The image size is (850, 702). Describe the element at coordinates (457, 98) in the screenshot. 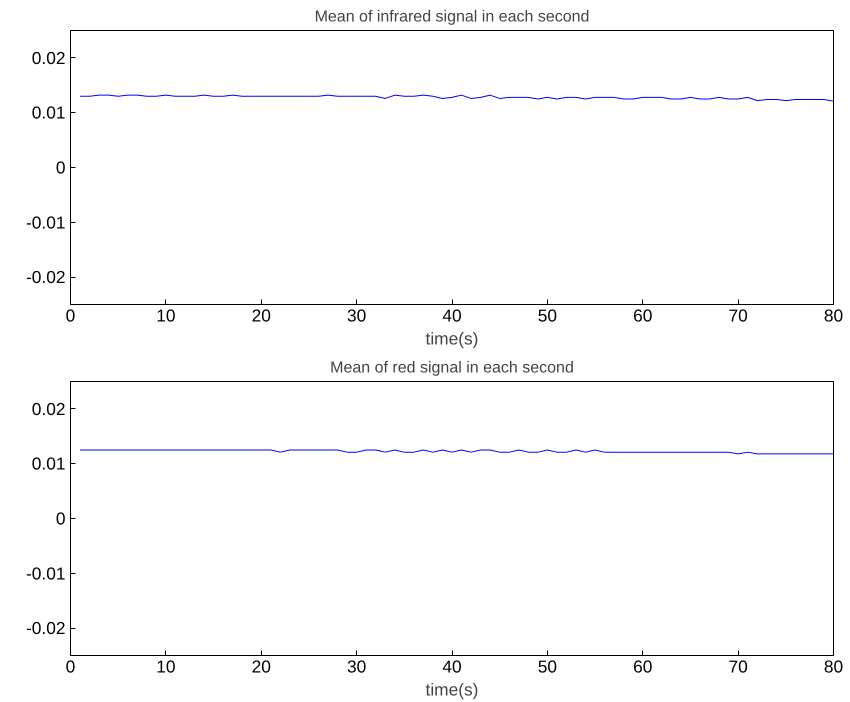

I see `line-series` at that location.